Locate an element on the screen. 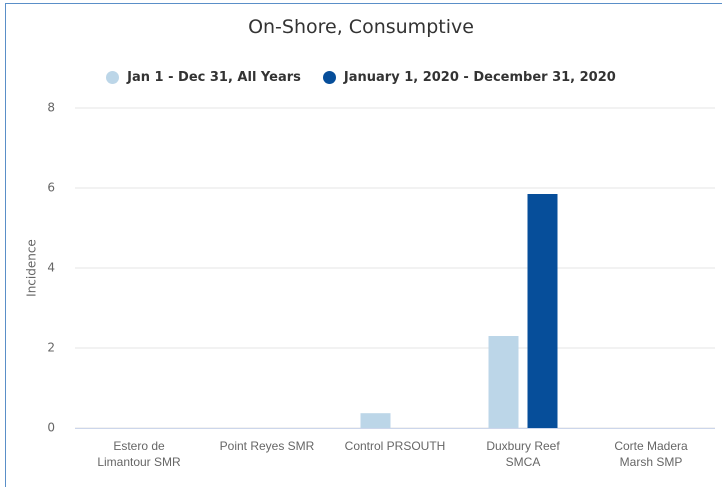  y-tick-label: 6 is located at coordinates (51, 188).